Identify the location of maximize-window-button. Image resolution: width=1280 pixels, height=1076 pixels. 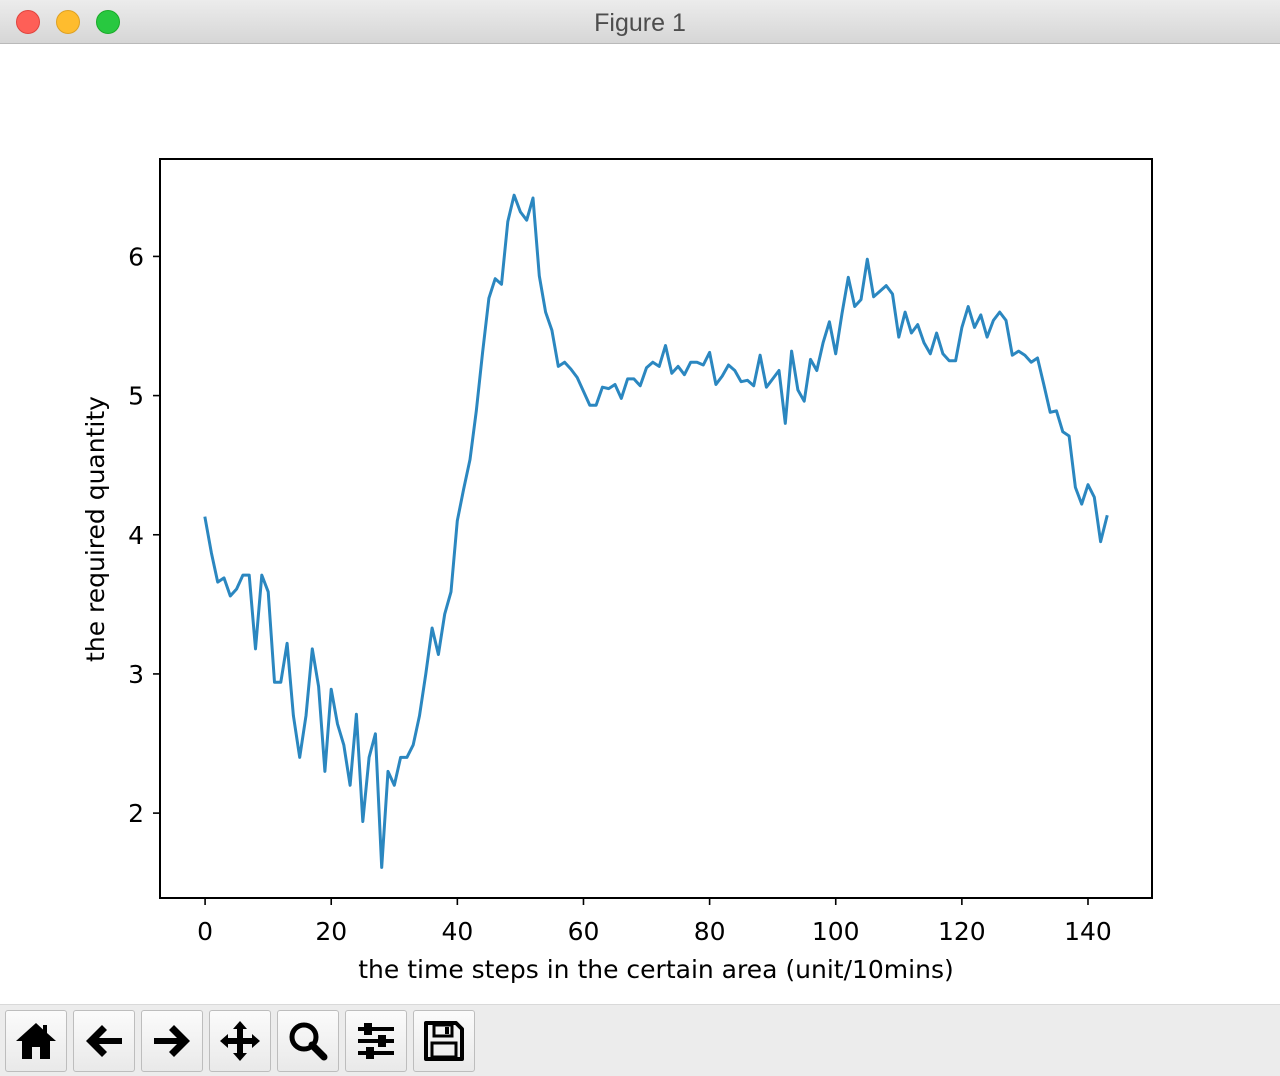
(108, 22).